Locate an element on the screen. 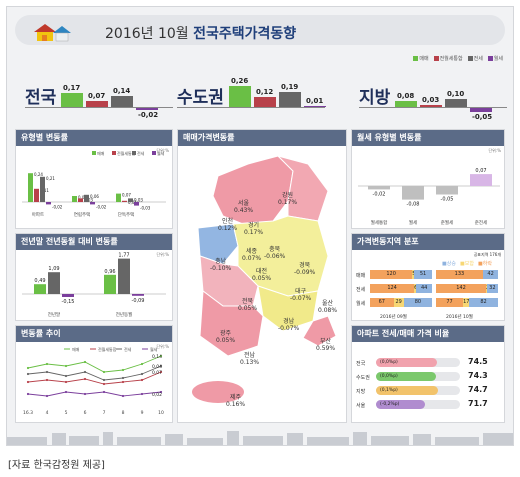 The height and width of the screenshot is (477, 520). monthly-value: -0,05 is located at coordinates (447, 200).